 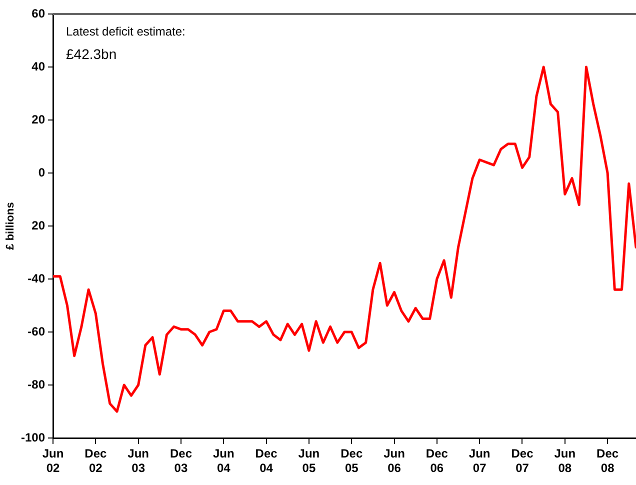 What do you see at coordinates (138, 460) in the screenshot?
I see `x-tick-label: Jun 03` at bounding box center [138, 460].